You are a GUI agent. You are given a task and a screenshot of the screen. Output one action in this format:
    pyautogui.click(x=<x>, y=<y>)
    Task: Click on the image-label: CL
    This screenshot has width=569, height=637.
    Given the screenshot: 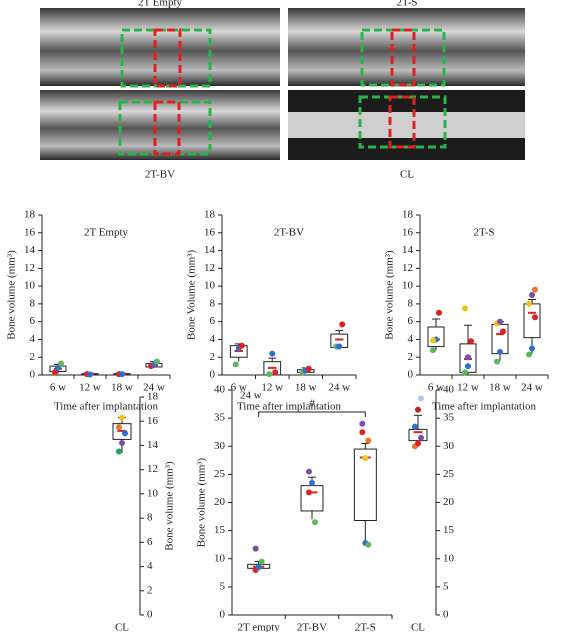 What is the action you would take?
    pyautogui.click(x=407, y=175)
    